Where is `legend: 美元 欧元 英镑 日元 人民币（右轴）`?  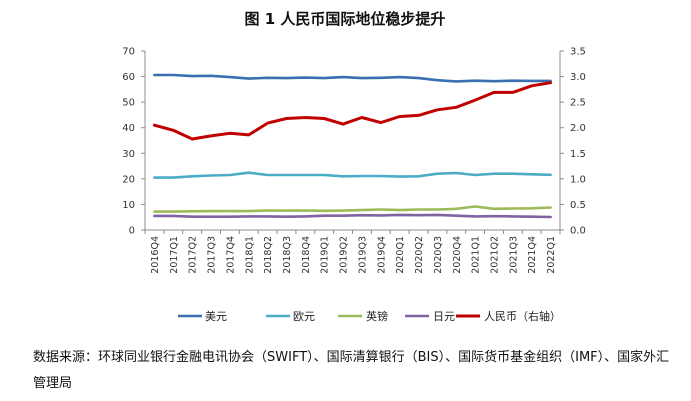 legend: 美元 欧元 英镑 日元 人民币（右轴） is located at coordinates (369, 316).